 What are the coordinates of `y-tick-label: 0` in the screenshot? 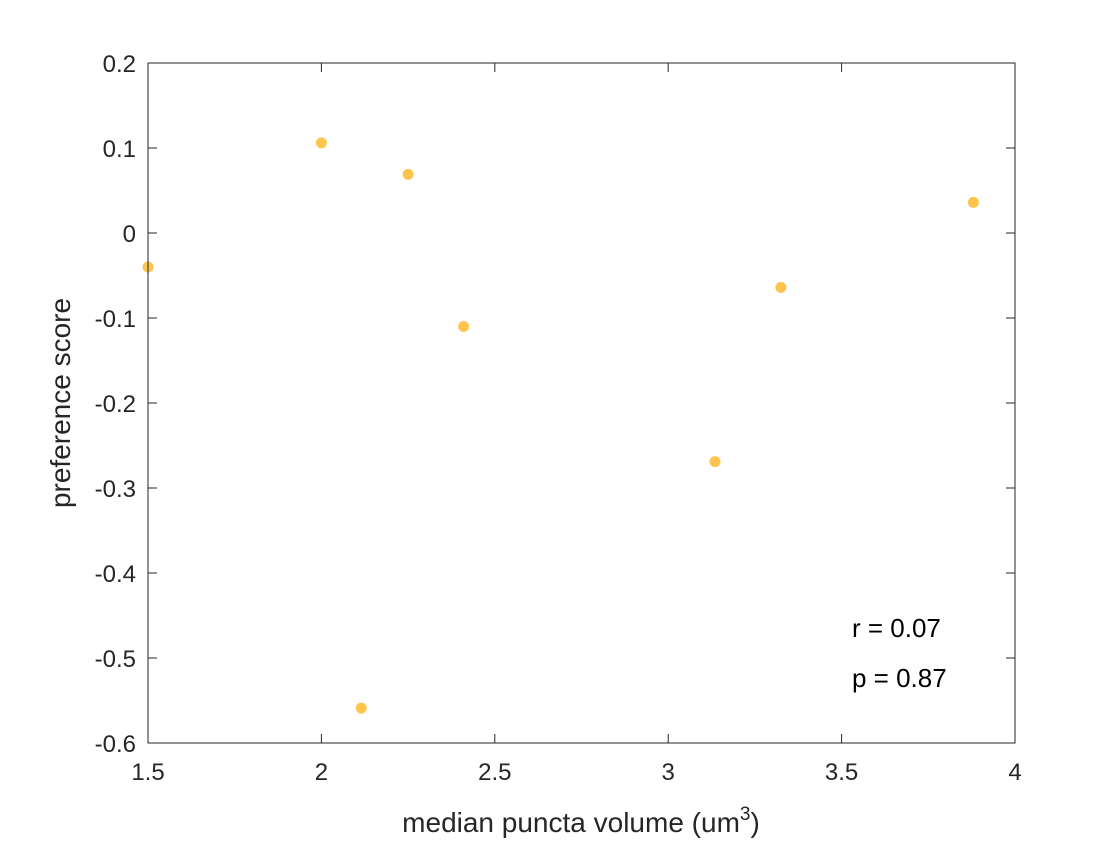 It's located at (129, 234).